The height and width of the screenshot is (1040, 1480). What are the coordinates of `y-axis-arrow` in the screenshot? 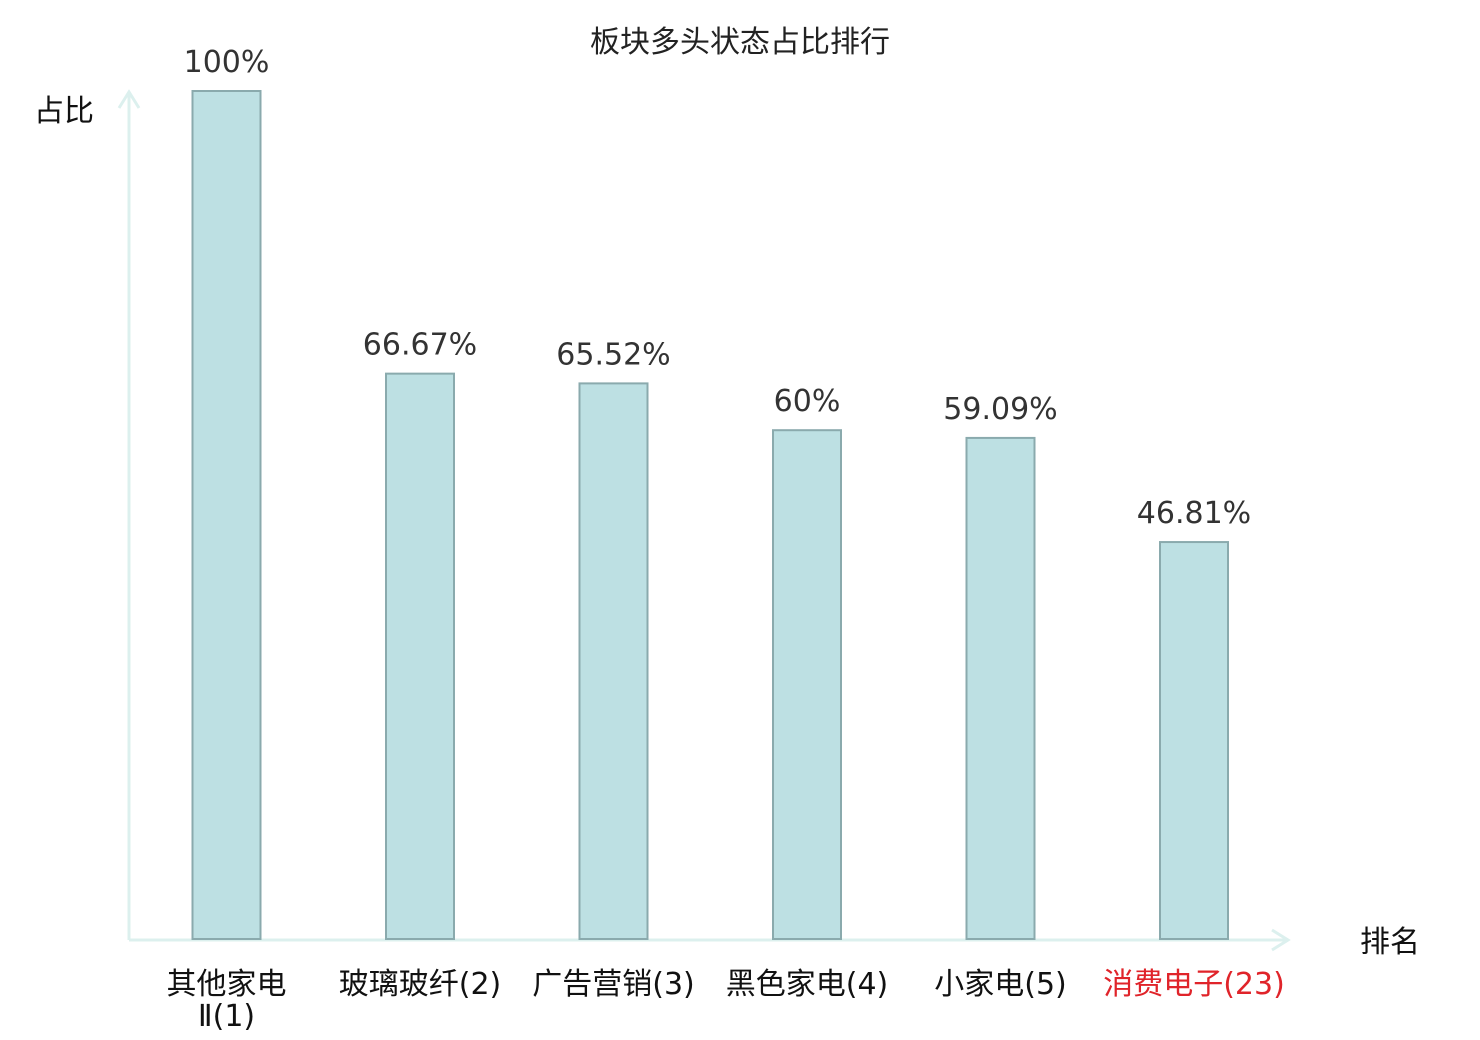 It's located at (129, 99).